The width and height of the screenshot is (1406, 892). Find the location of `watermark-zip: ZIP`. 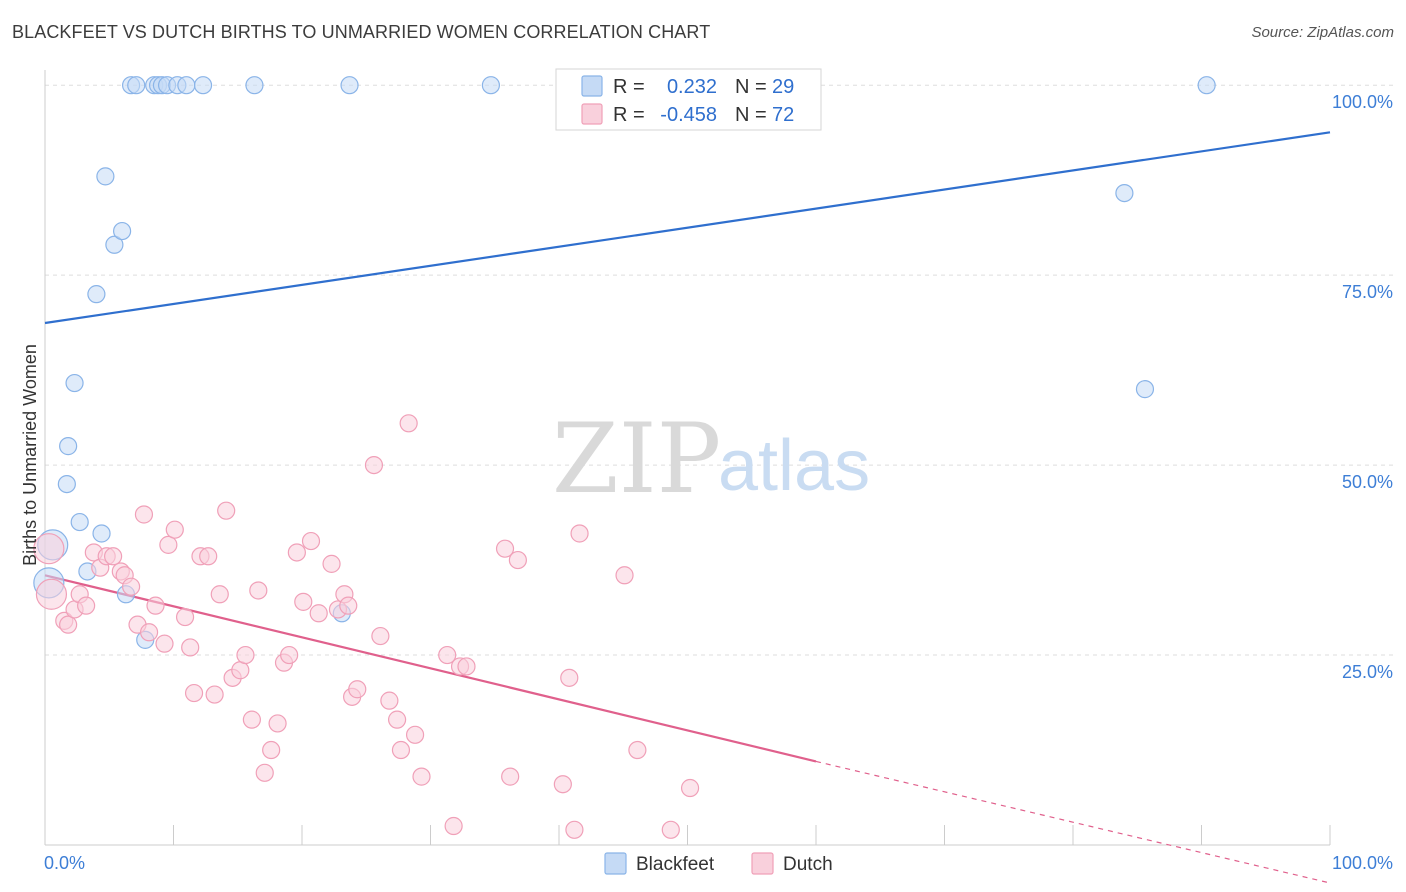

watermark-zip: ZIP is located at coordinates (636, 459).